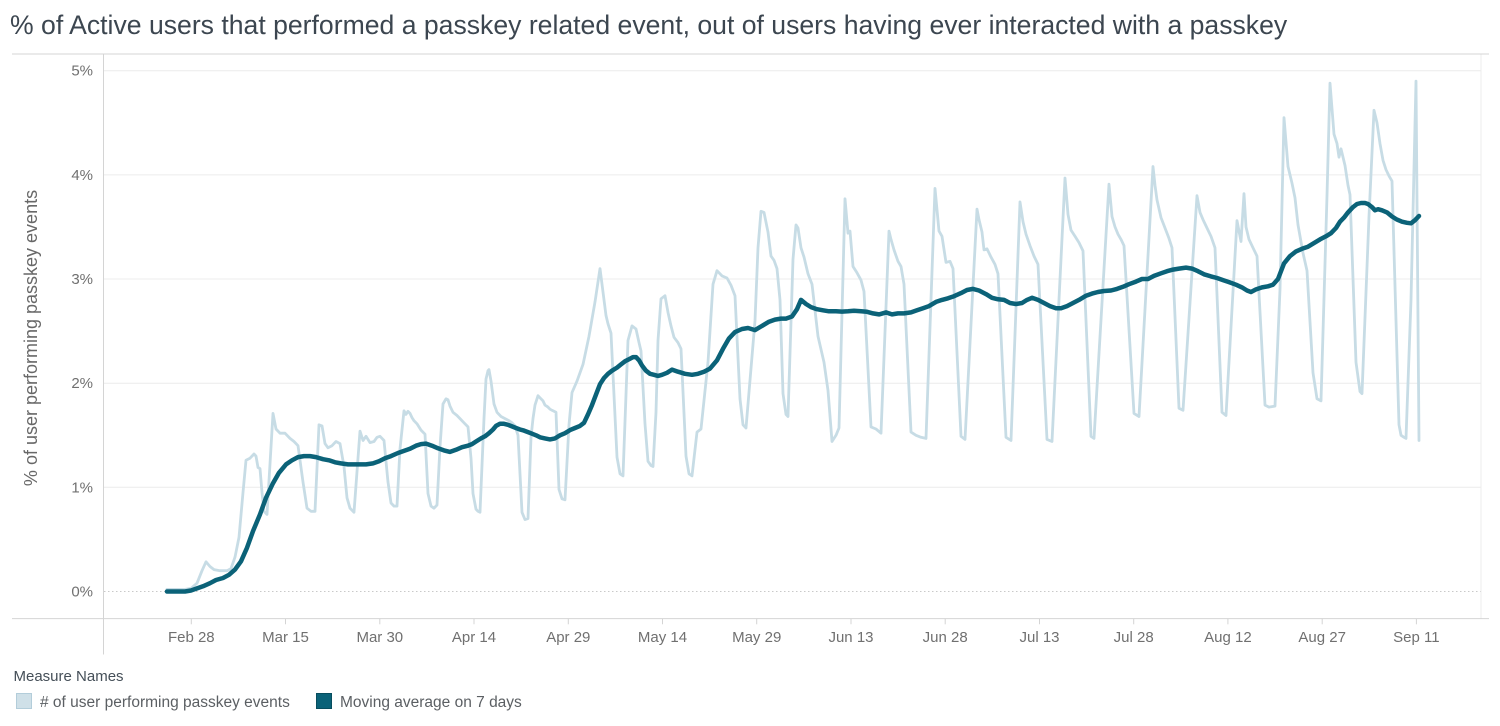 The image size is (1500, 726). What do you see at coordinates (431, 702) in the screenshot?
I see `svg-text: Moving average on 7 days` at bounding box center [431, 702].